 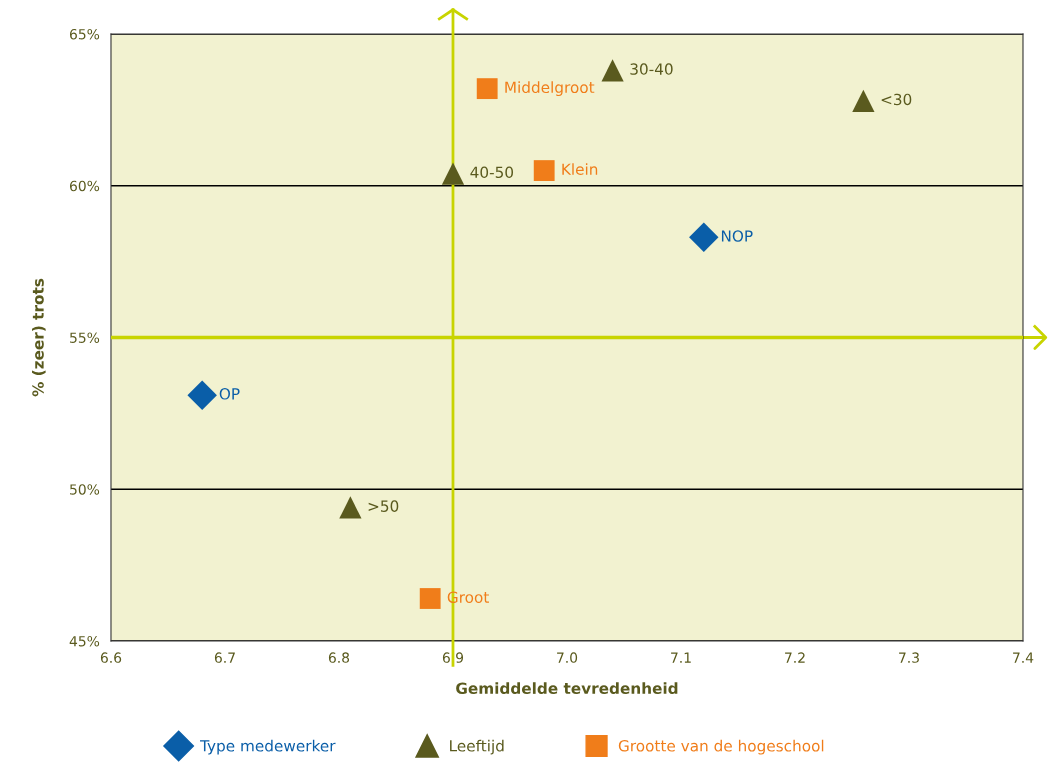 What do you see at coordinates (39, 337) in the screenshot?
I see `y-axis-title: % (zeer) trots` at bounding box center [39, 337].